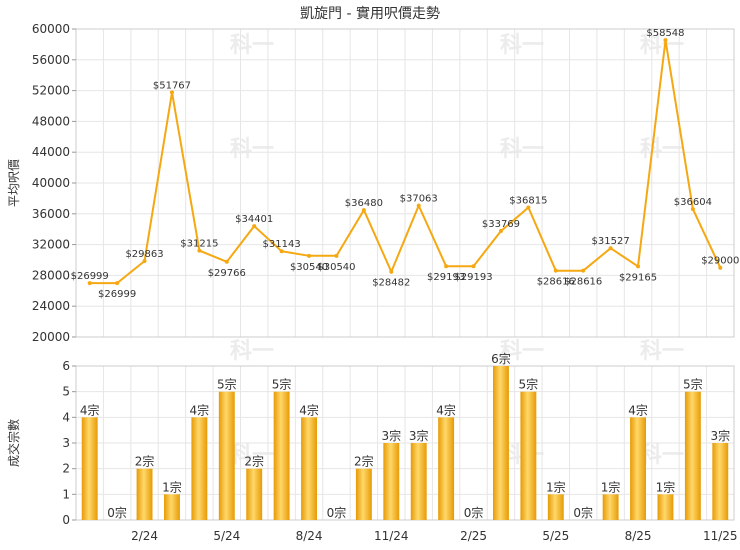  I want to click on price-tick-label: 60000, so click(51, 29).